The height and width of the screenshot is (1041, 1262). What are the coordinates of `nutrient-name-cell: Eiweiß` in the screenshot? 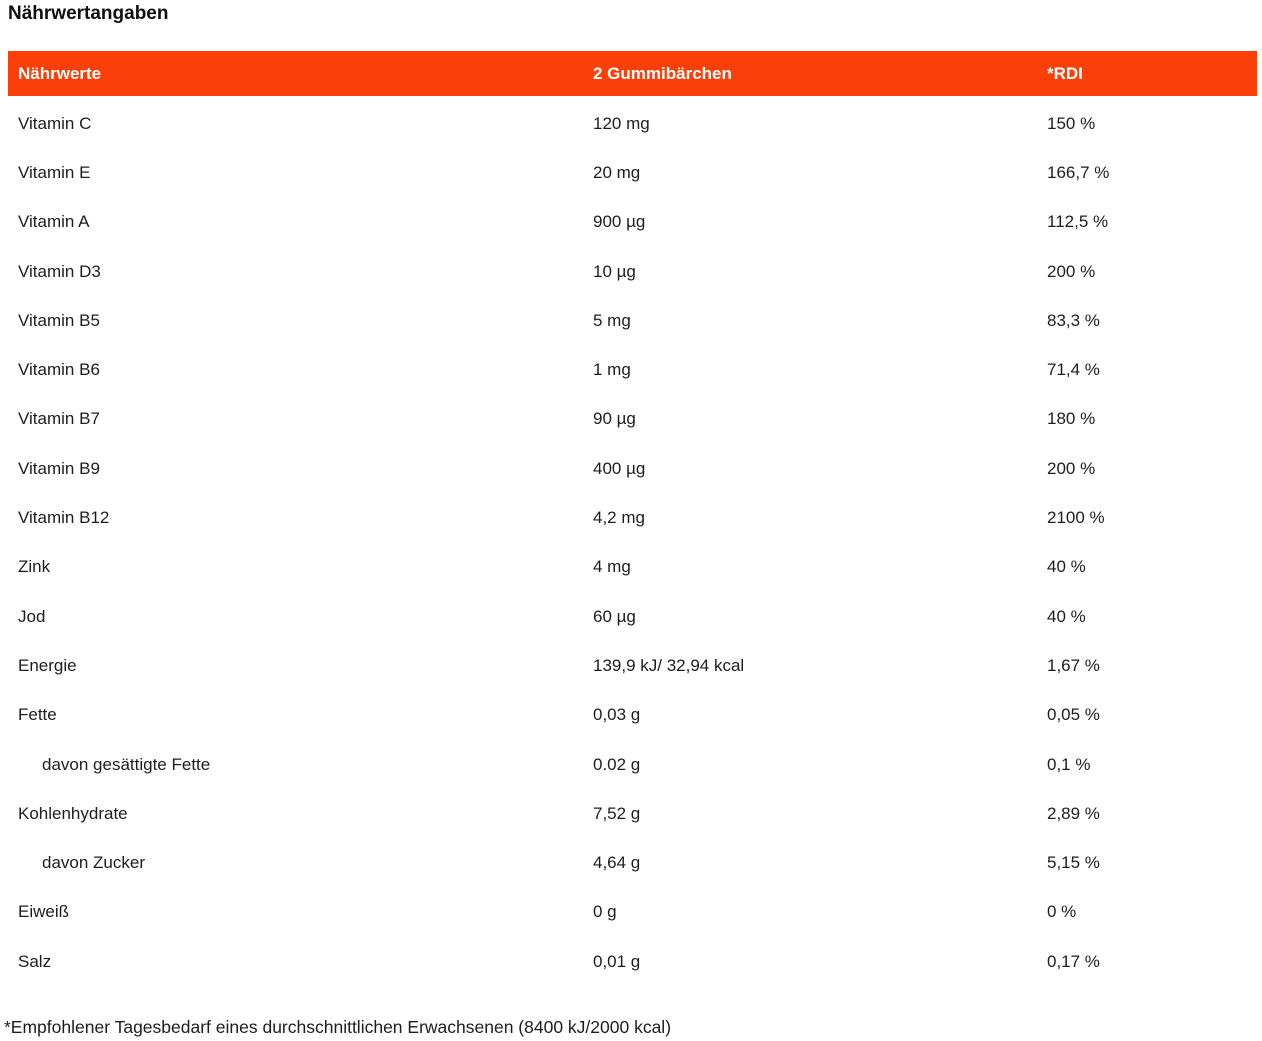 It's located at (44, 912).